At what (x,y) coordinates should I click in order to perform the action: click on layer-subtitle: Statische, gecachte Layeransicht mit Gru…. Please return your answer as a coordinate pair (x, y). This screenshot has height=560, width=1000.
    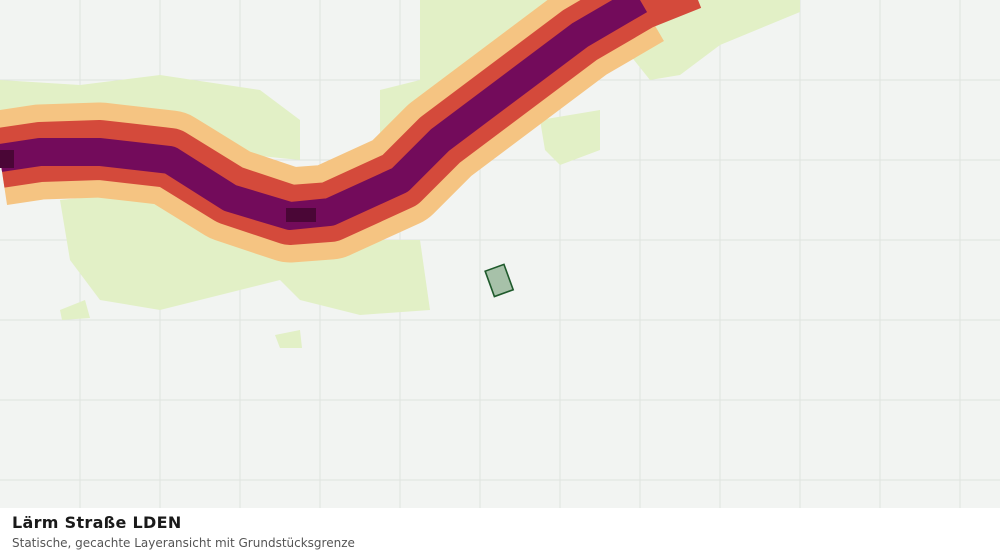
    Looking at the image, I should click on (183, 543).